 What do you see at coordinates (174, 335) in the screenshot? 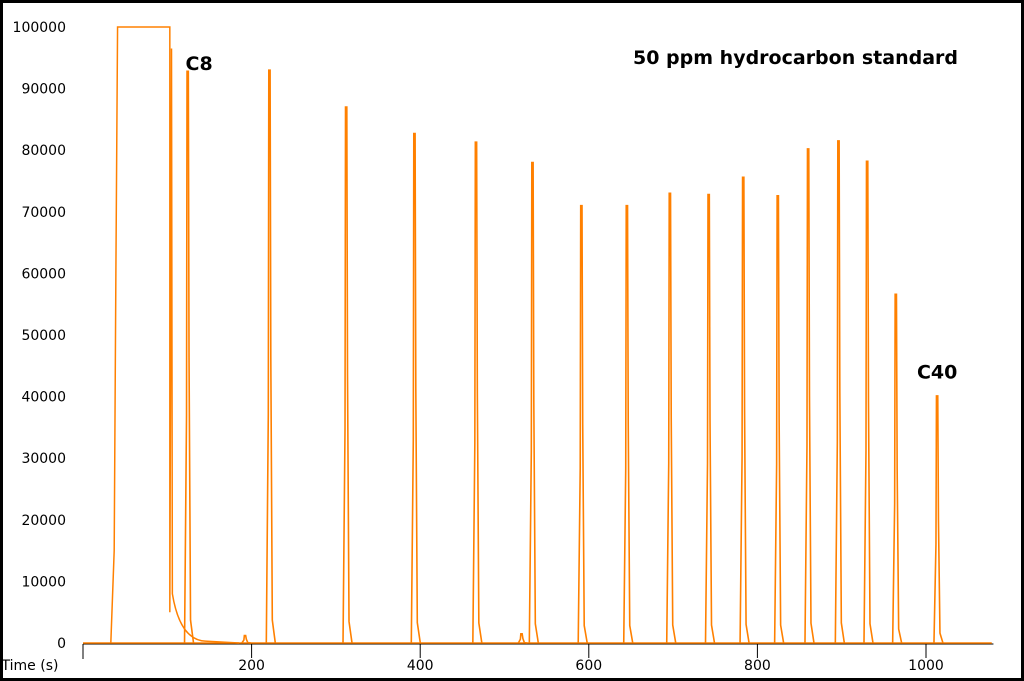
I see `solvent-peak` at bounding box center [174, 335].